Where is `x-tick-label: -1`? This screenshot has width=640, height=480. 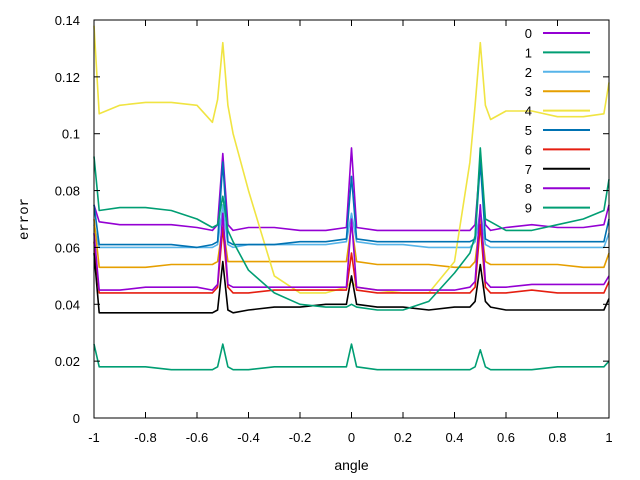
x-tick-label: -1 is located at coordinates (94, 437).